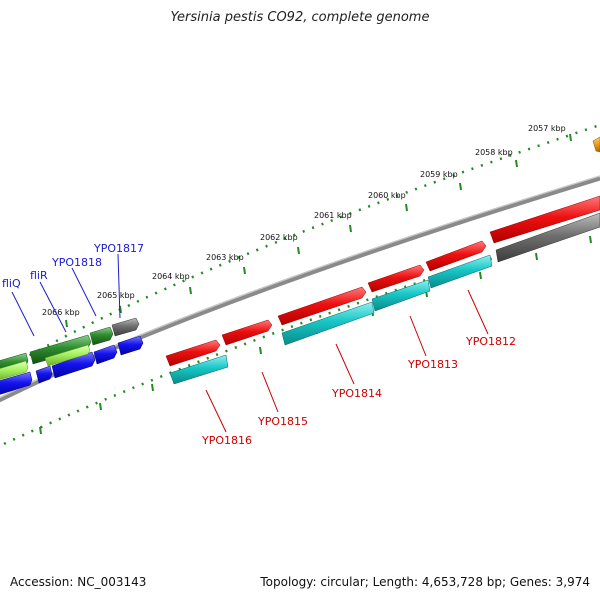 Image resolution: width=600 pixels, height=600 pixels. I want to click on gene-gray-forward-left, so click(125, 327).